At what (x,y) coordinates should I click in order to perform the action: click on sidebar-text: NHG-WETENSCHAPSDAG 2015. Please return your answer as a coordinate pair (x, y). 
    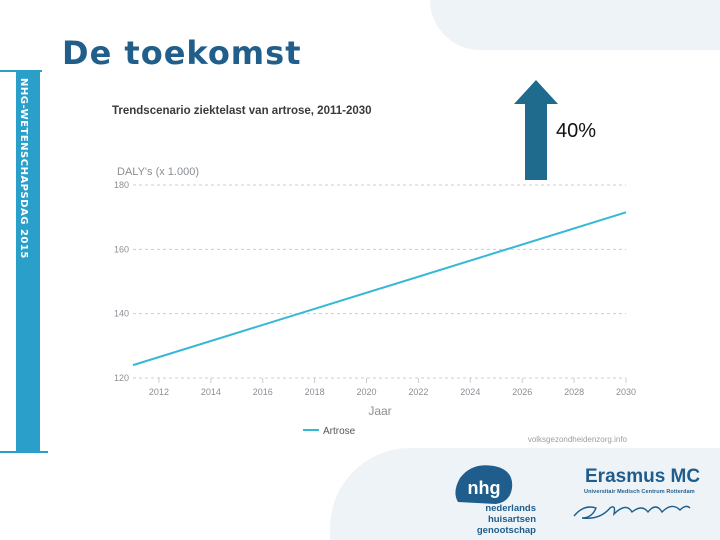
    Looking at the image, I should click on (23, 168).